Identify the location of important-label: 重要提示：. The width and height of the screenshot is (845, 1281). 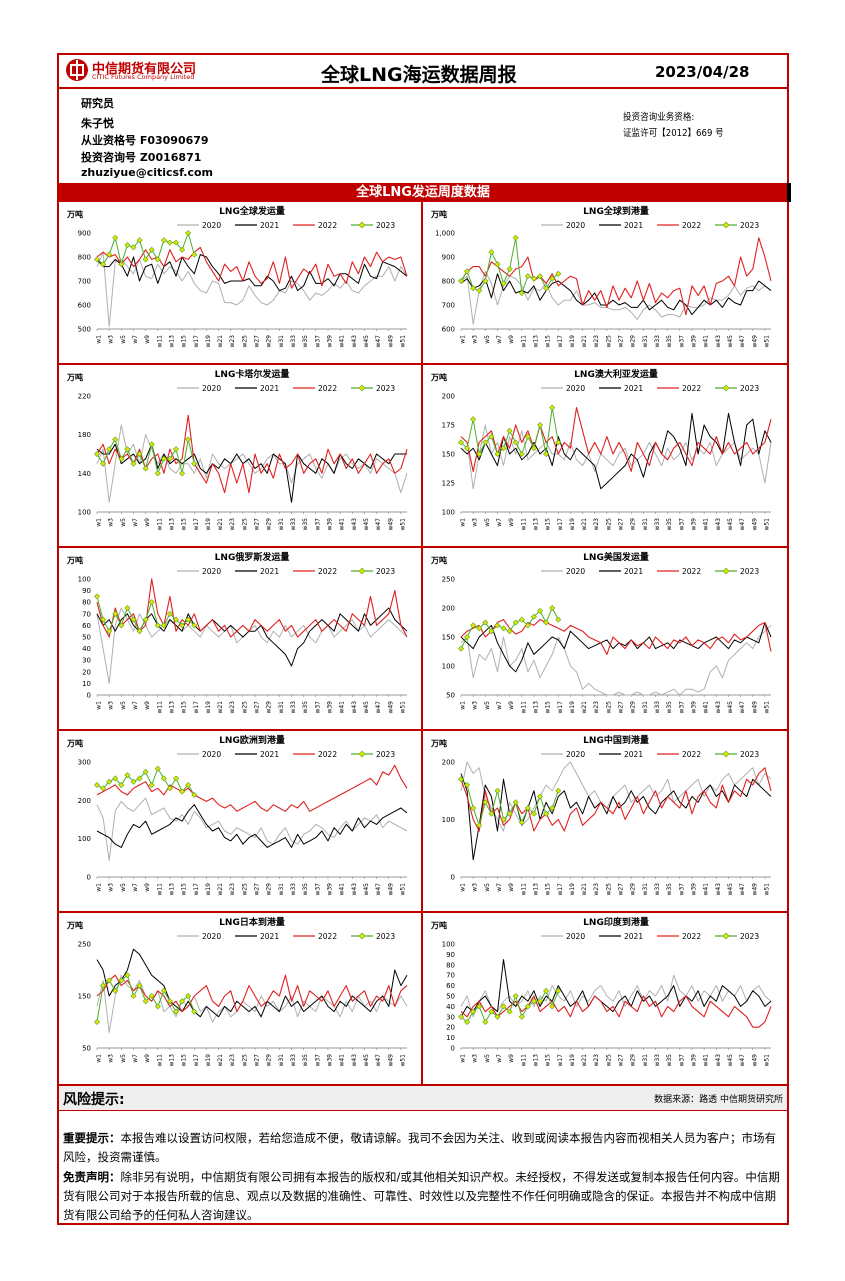
(92, 1138).